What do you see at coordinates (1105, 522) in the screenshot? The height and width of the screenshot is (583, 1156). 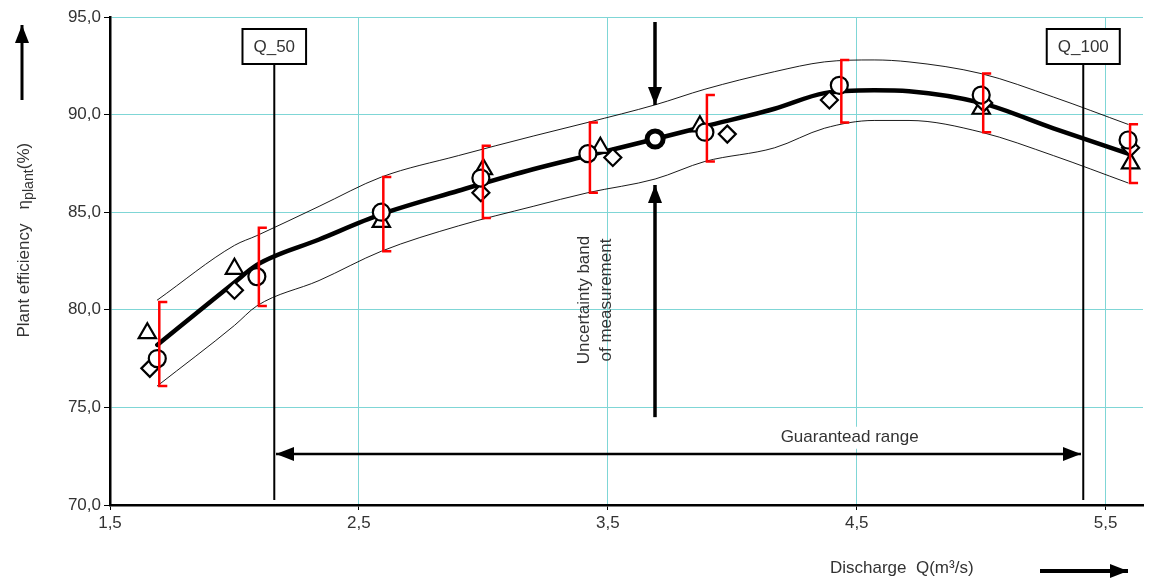 I see `x-tick-label: 5,5` at bounding box center [1105, 522].